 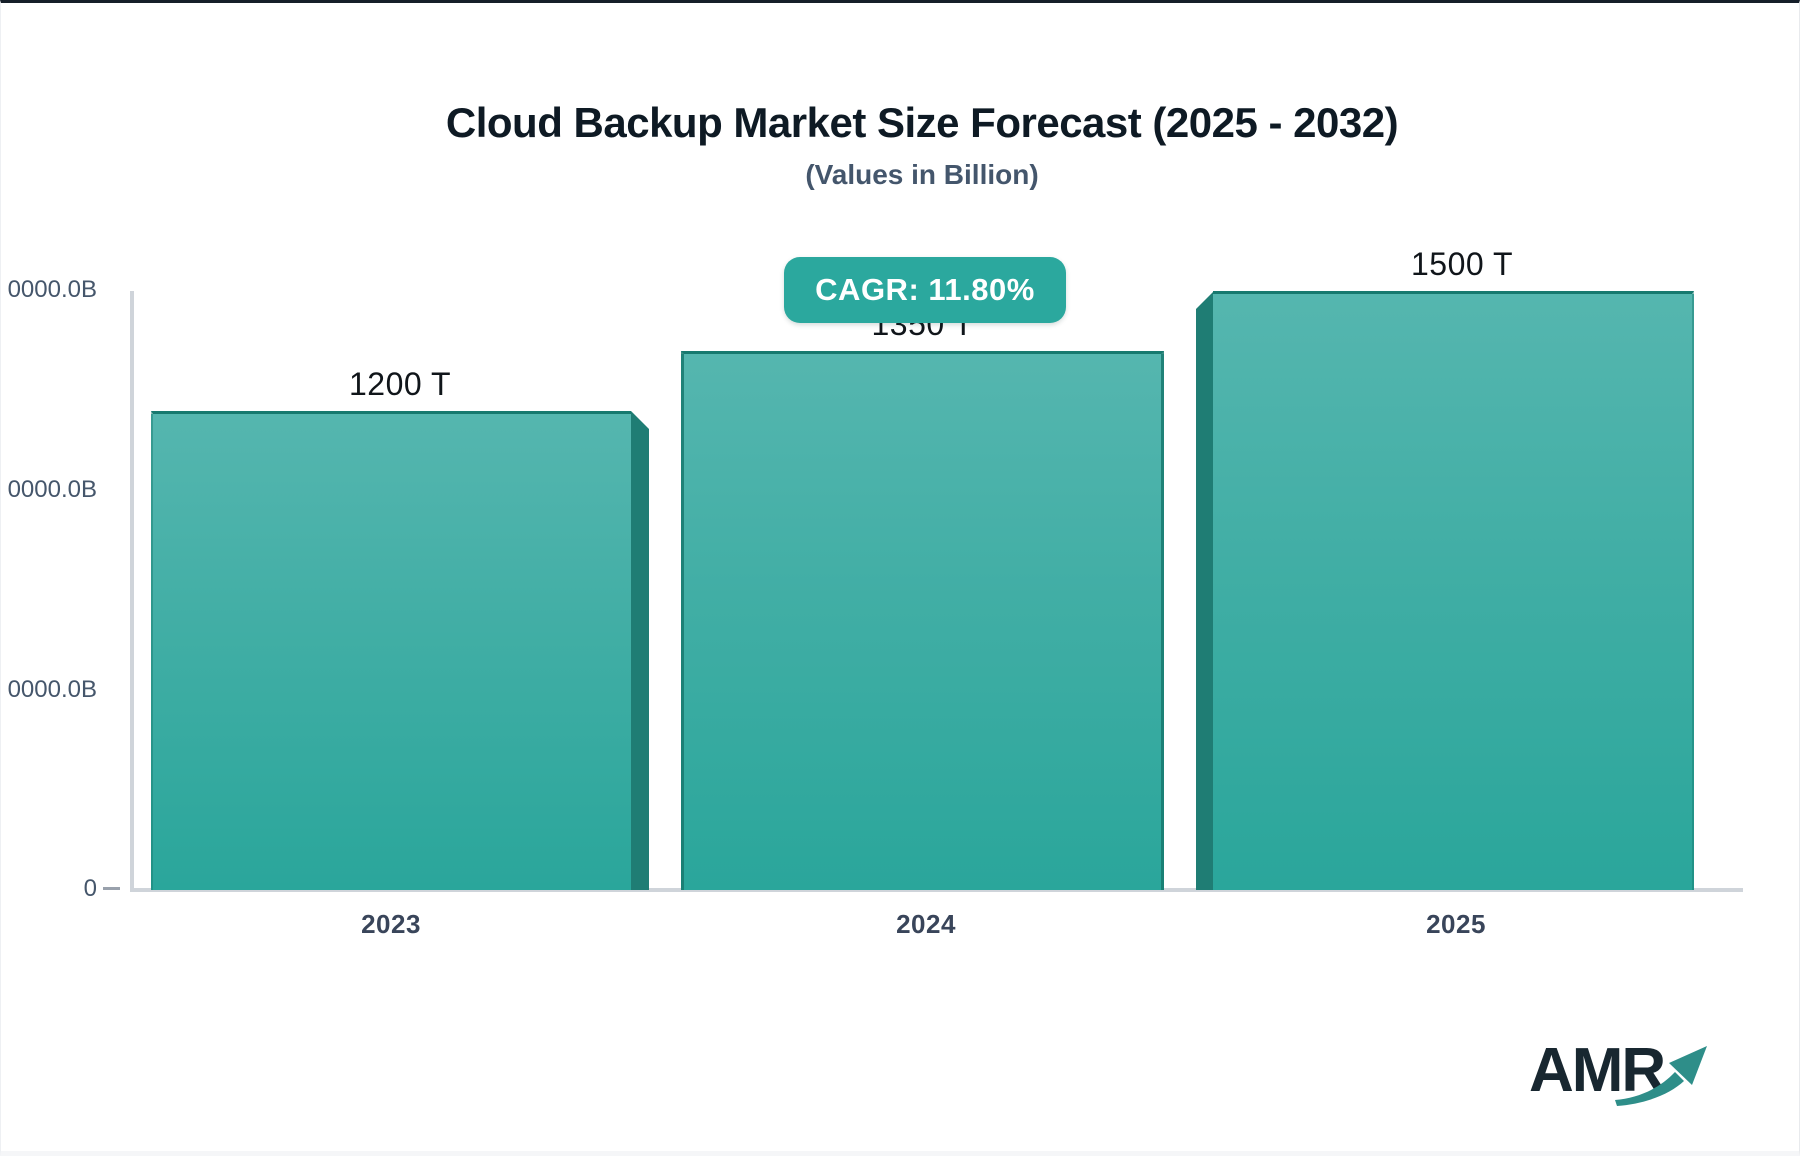 What do you see at coordinates (400, 384) in the screenshot?
I see `bar-value-label: 1200 T` at bounding box center [400, 384].